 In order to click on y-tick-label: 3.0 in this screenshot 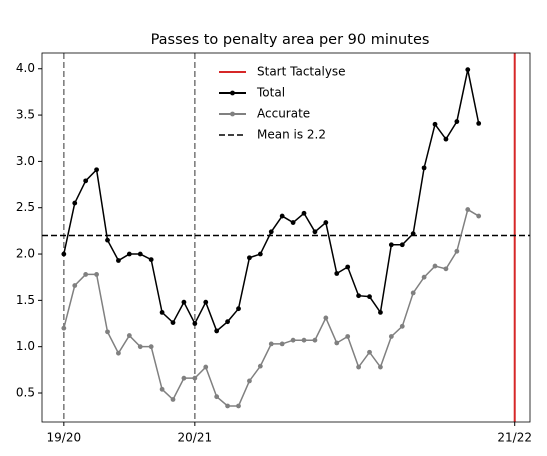, I will do `click(25, 161)`.